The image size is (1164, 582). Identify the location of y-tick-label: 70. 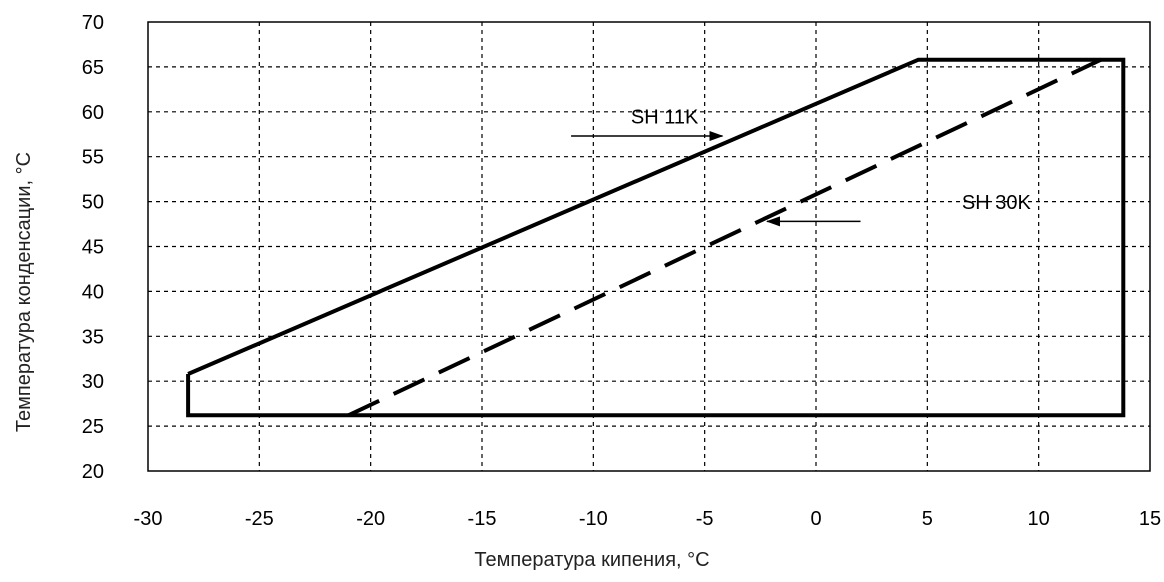
(93, 23).